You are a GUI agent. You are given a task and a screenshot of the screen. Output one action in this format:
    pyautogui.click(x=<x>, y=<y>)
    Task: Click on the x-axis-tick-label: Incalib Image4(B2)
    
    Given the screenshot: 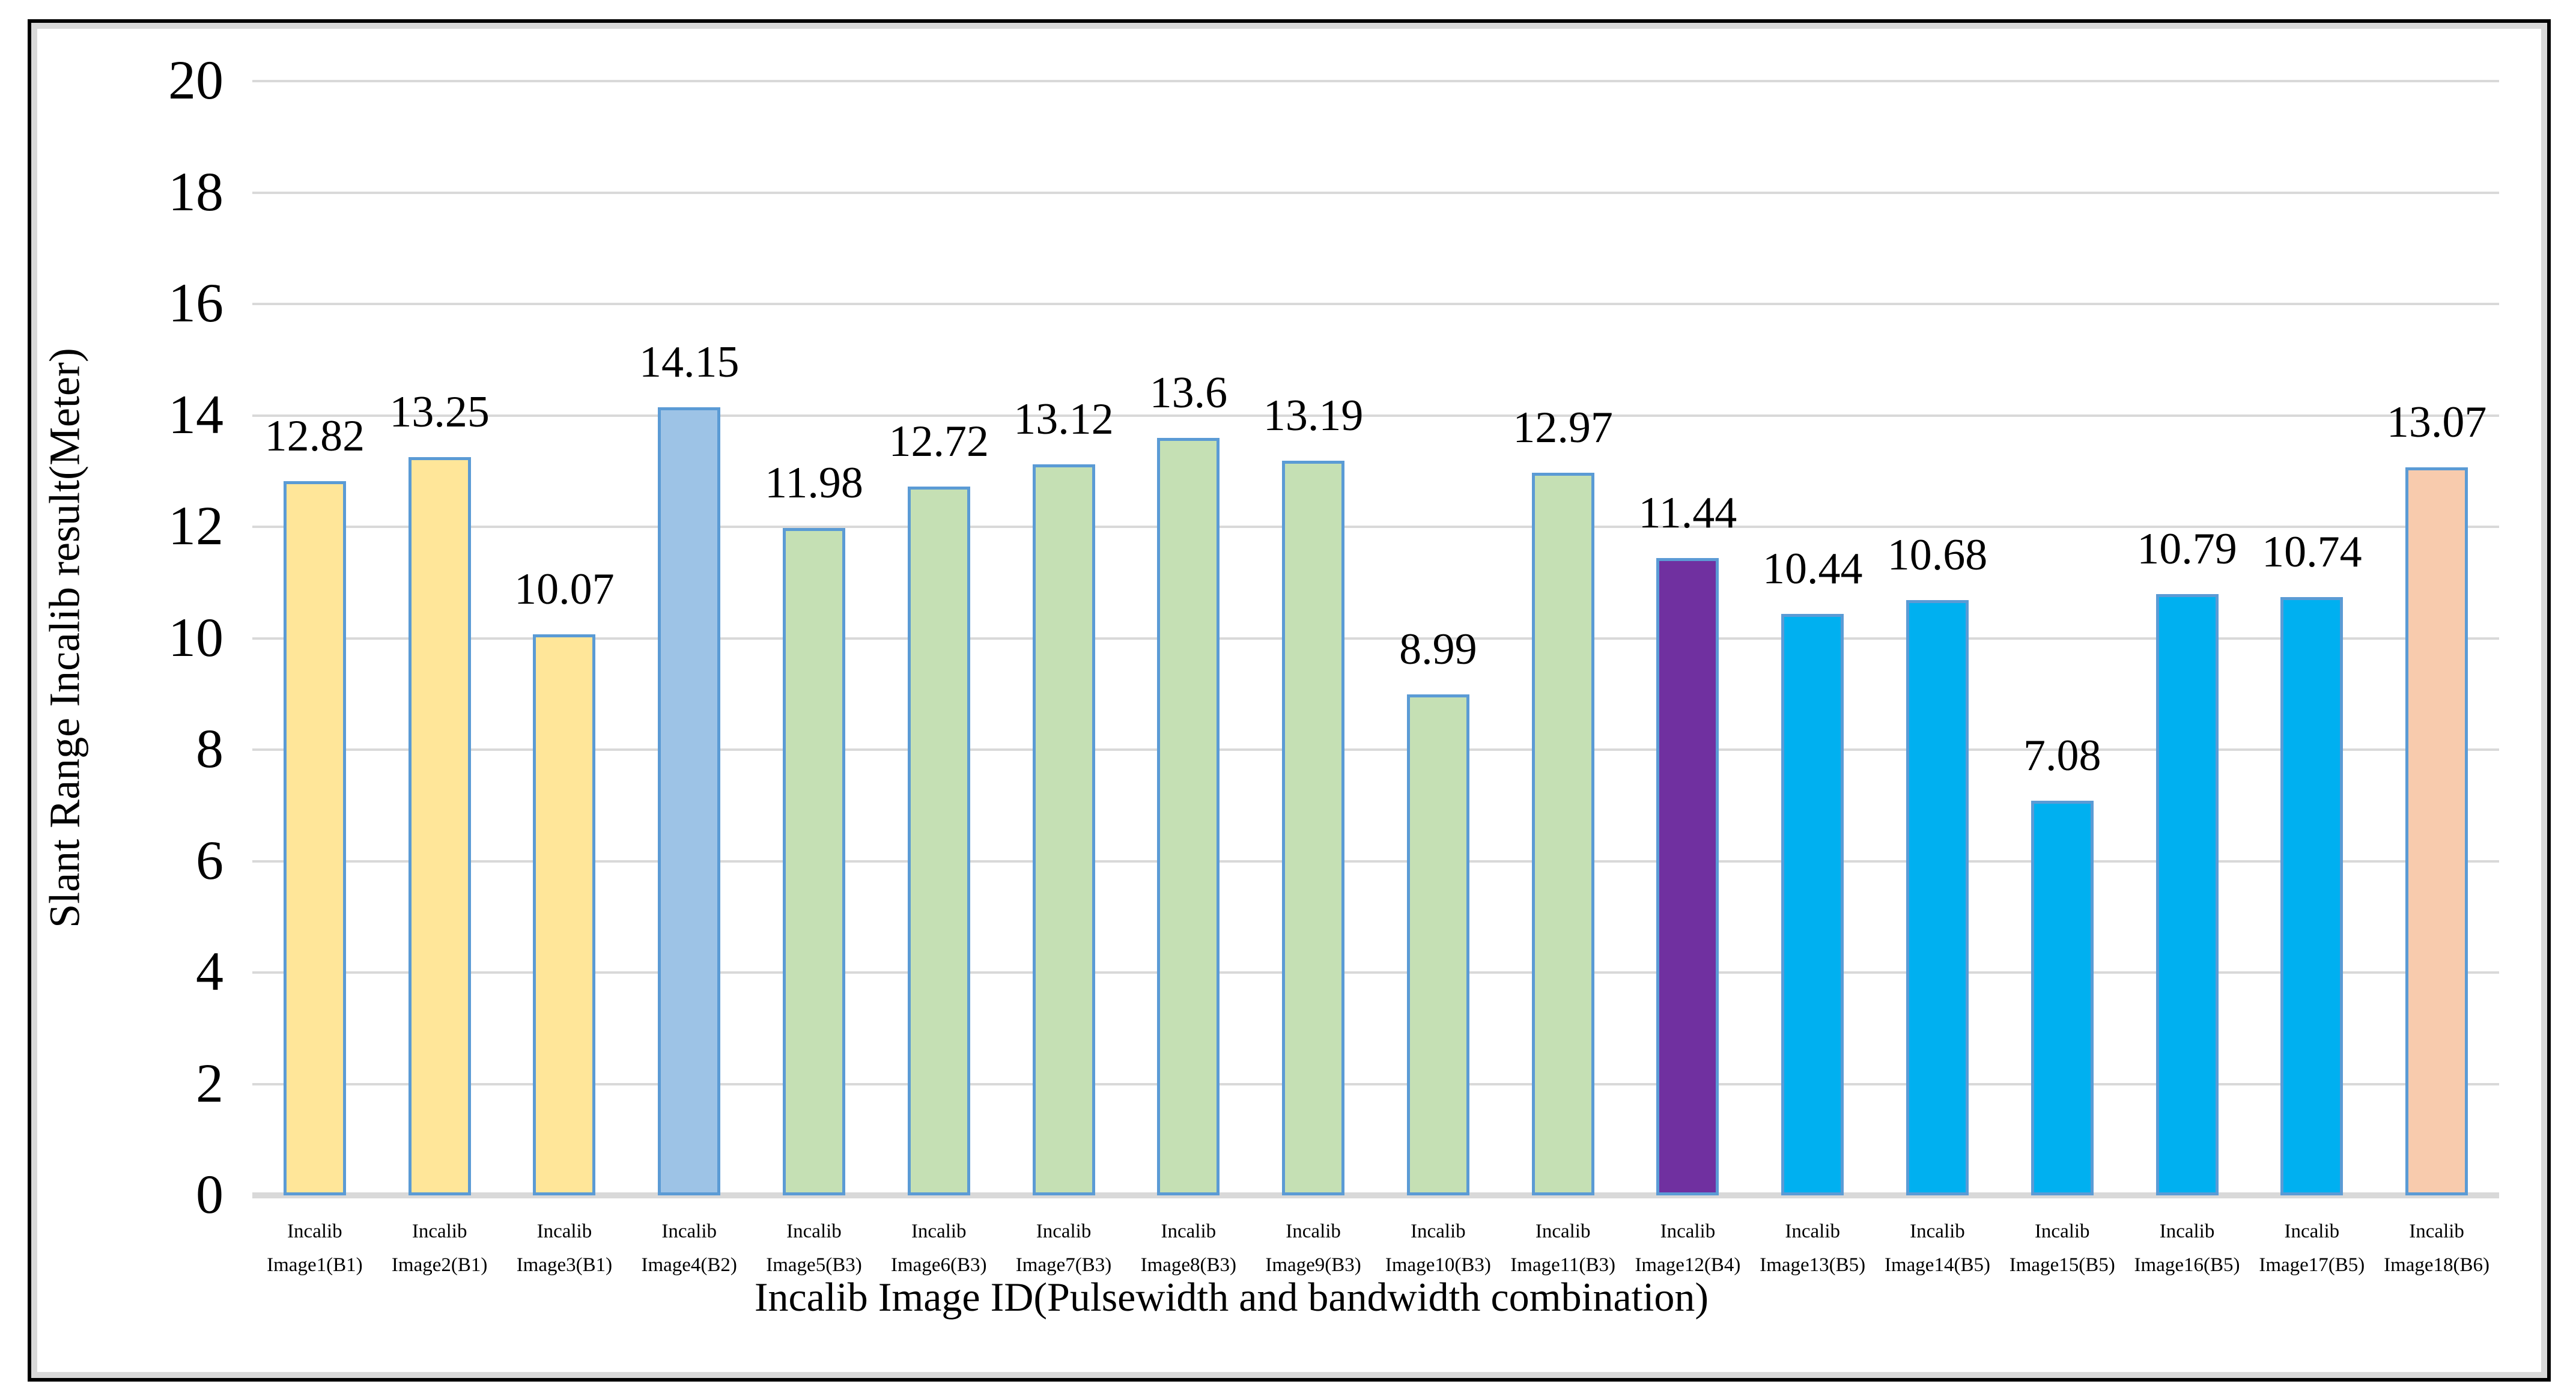 What is the action you would take?
    pyautogui.click(x=689, y=1248)
    